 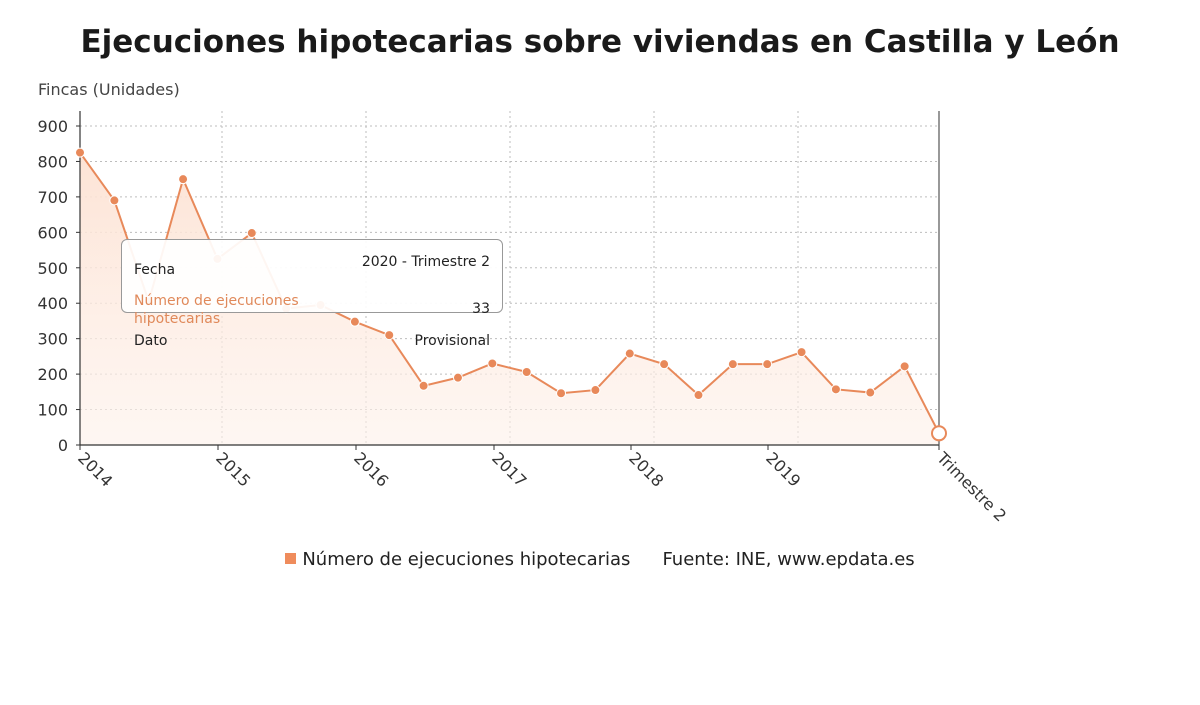 What do you see at coordinates (646, 469) in the screenshot?
I see `x-tick-label: 2018` at bounding box center [646, 469].